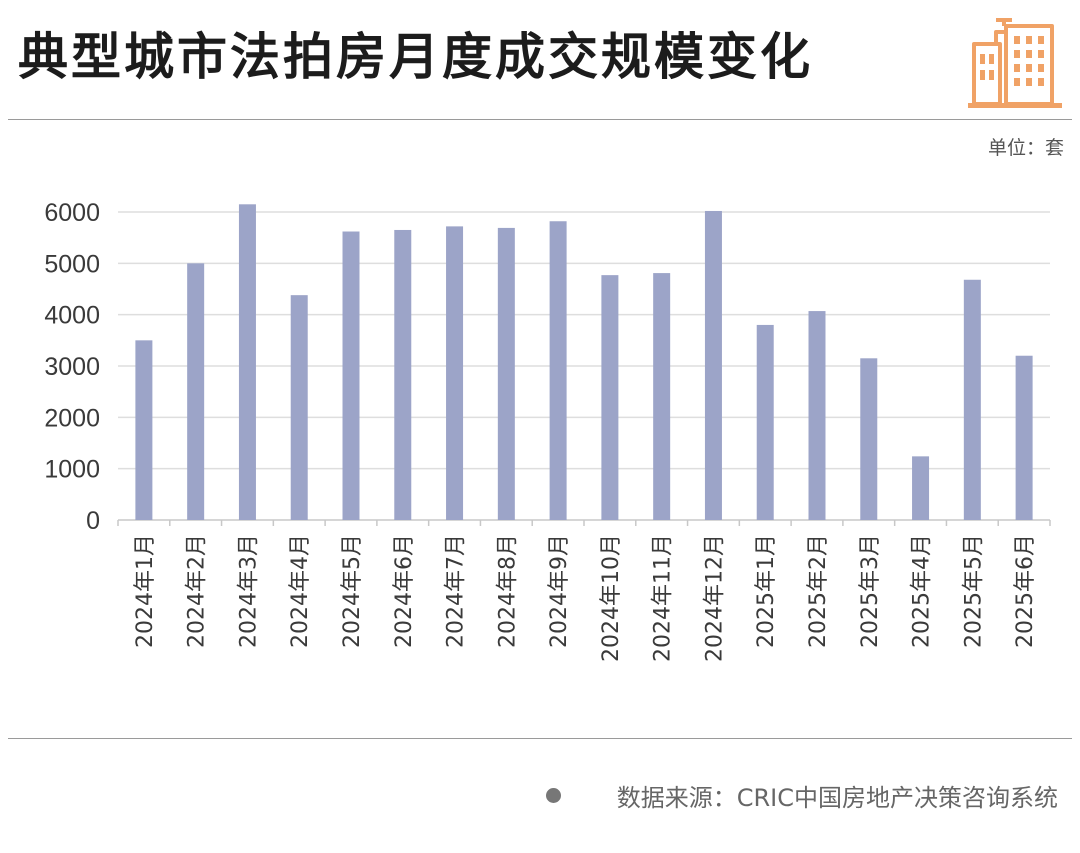 The width and height of the screenshot is (1080, 853). Describe the element at coordinates (553, 795) in the screenshot. I see `bullet-dot-icon` at that location.